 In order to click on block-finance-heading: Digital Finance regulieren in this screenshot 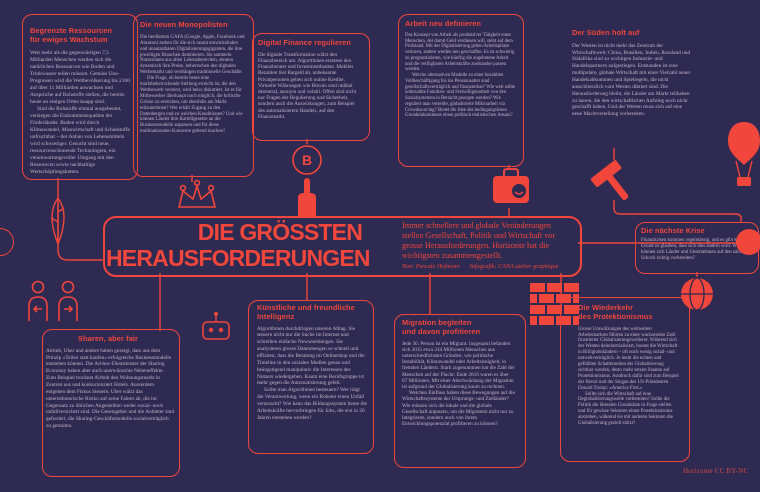, I will do `click(304, 42)`.